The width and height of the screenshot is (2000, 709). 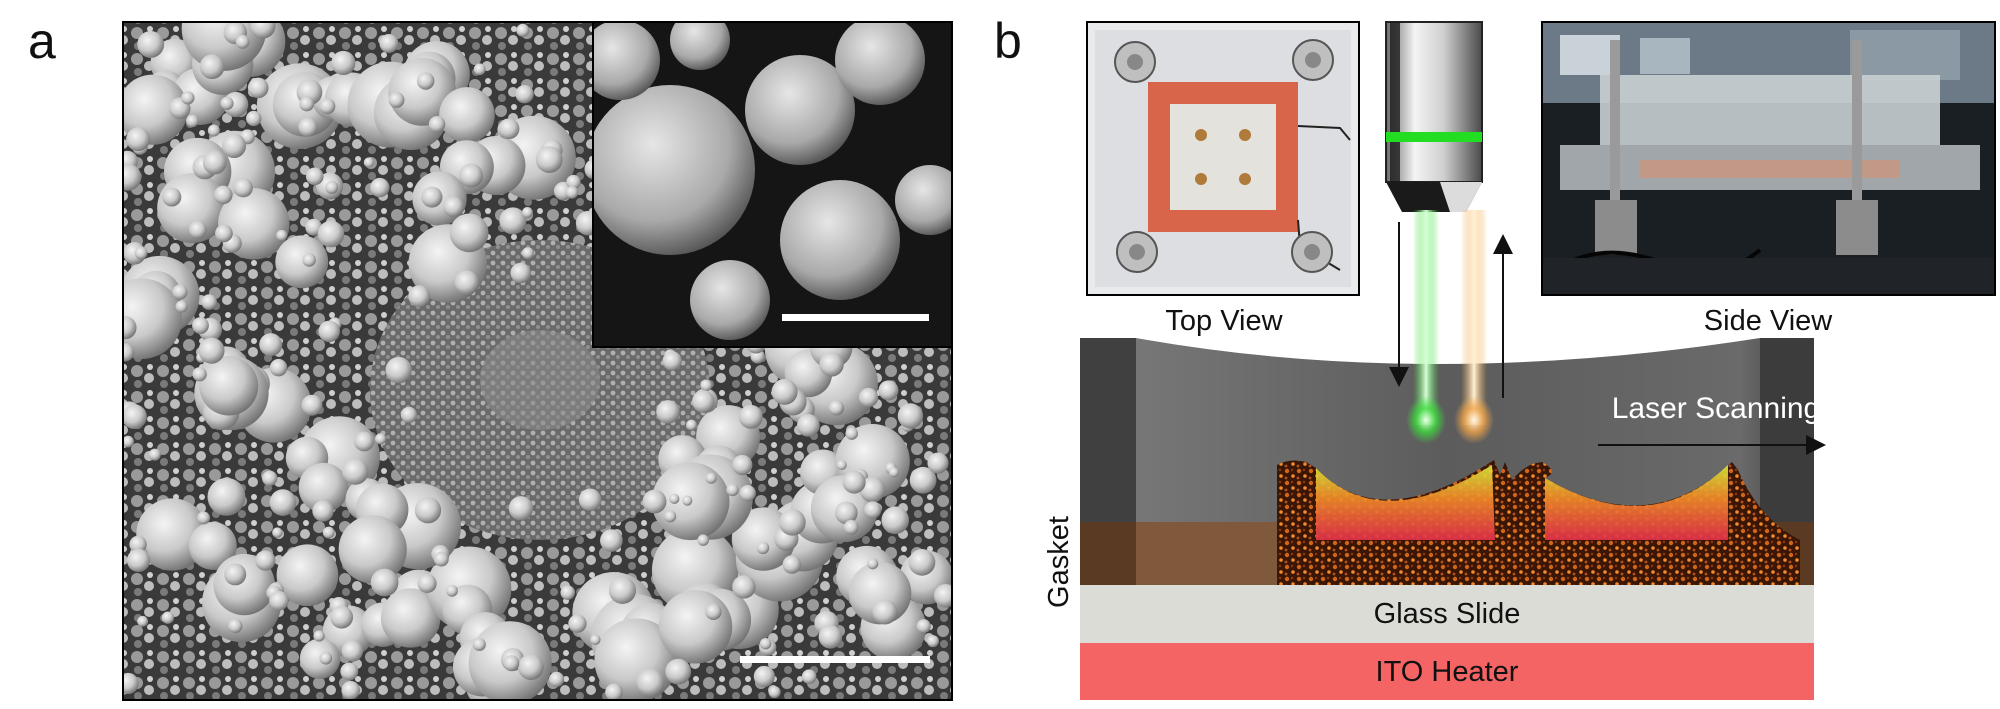 I want to click on gasket-label: Gasket, so click(x=1059, y=562).